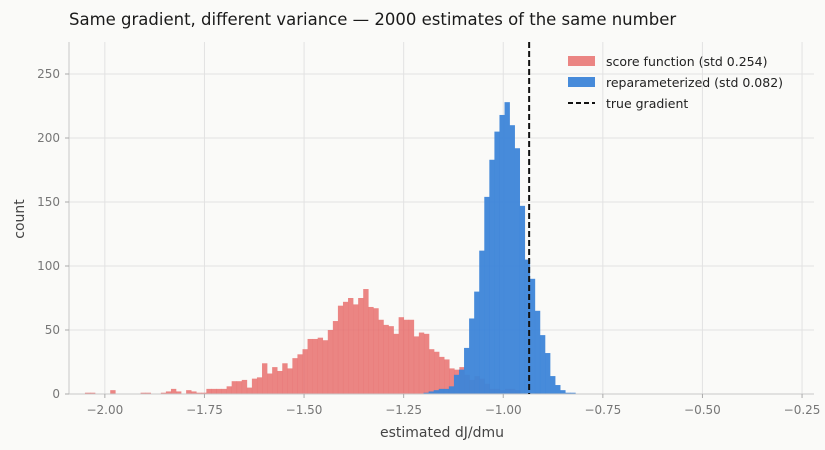 The height and width of the screenshot is (450, 825). Describe the element at coordinates (503, 410) in the screenshot. I see `x-tick-label: −1.00` at that location.